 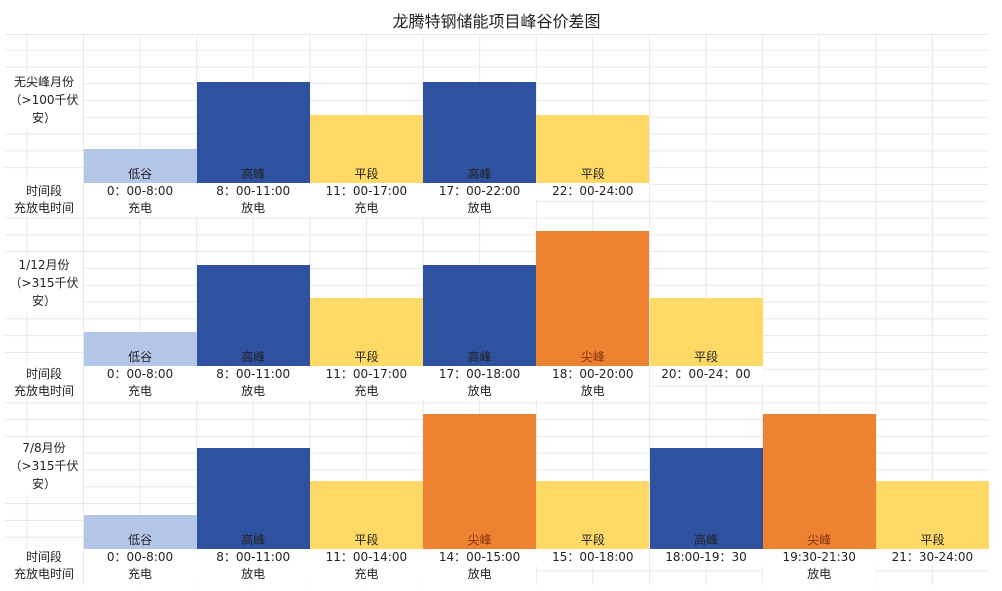 What do you see at coordinates (496, 22) in the screenshot?
I see `chart-title: 龙腾特钢储能项目峰谷价差图` at bounding box center [496, 22].